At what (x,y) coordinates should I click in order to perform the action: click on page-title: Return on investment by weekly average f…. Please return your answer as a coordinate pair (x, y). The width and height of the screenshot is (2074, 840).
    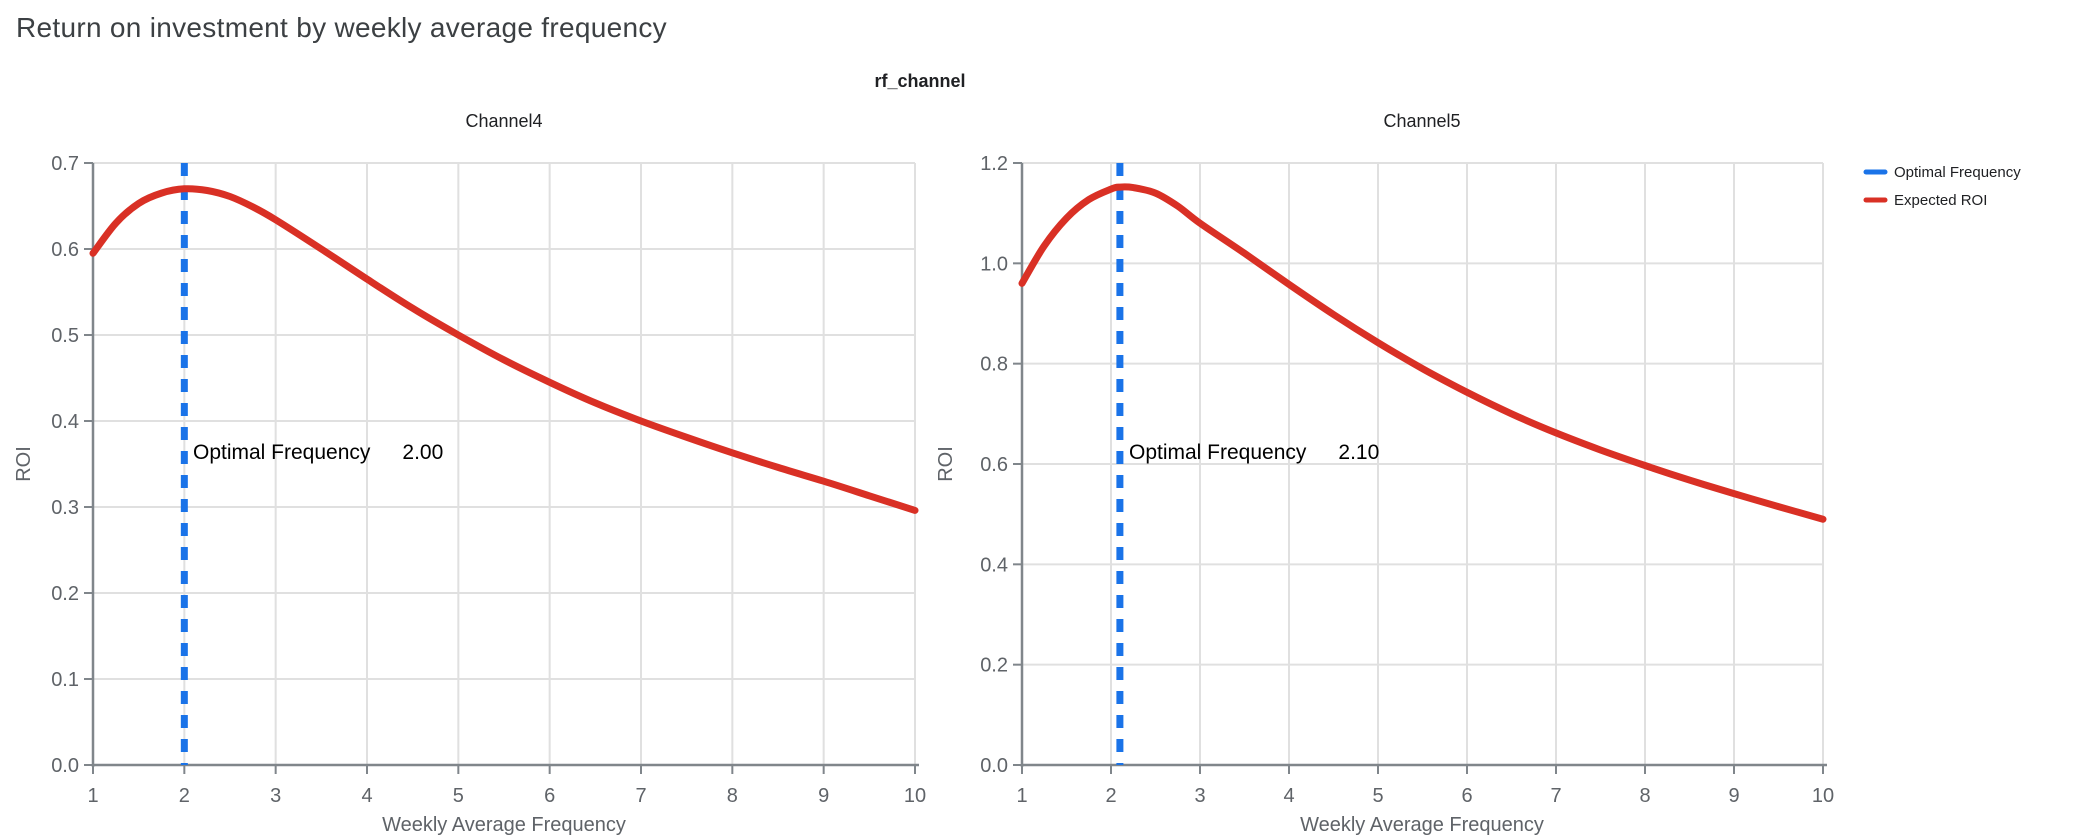
    Looking at the image, I should click on (341, 27).